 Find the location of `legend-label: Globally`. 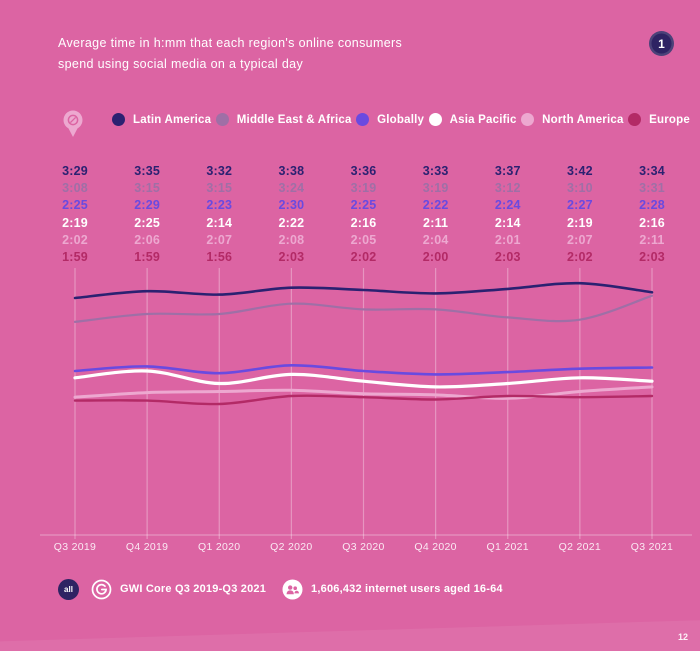

legend-label: Globally is located at coordinates (401, 119).